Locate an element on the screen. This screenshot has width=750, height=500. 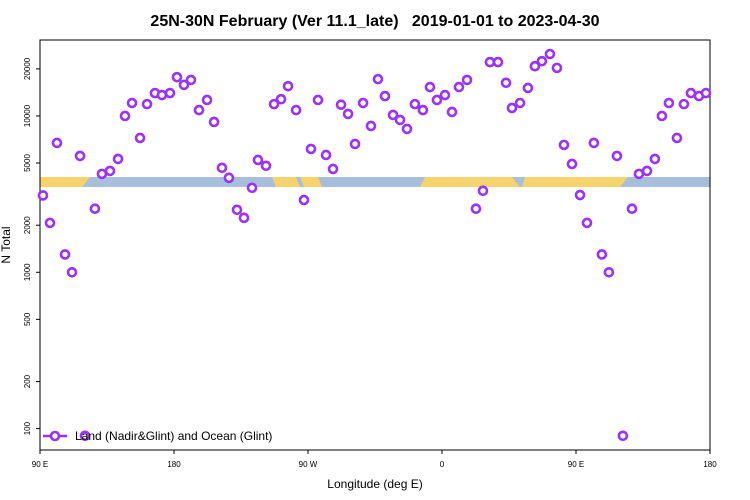
y-tick-label: 5000 is located at coordinates (27, 163).